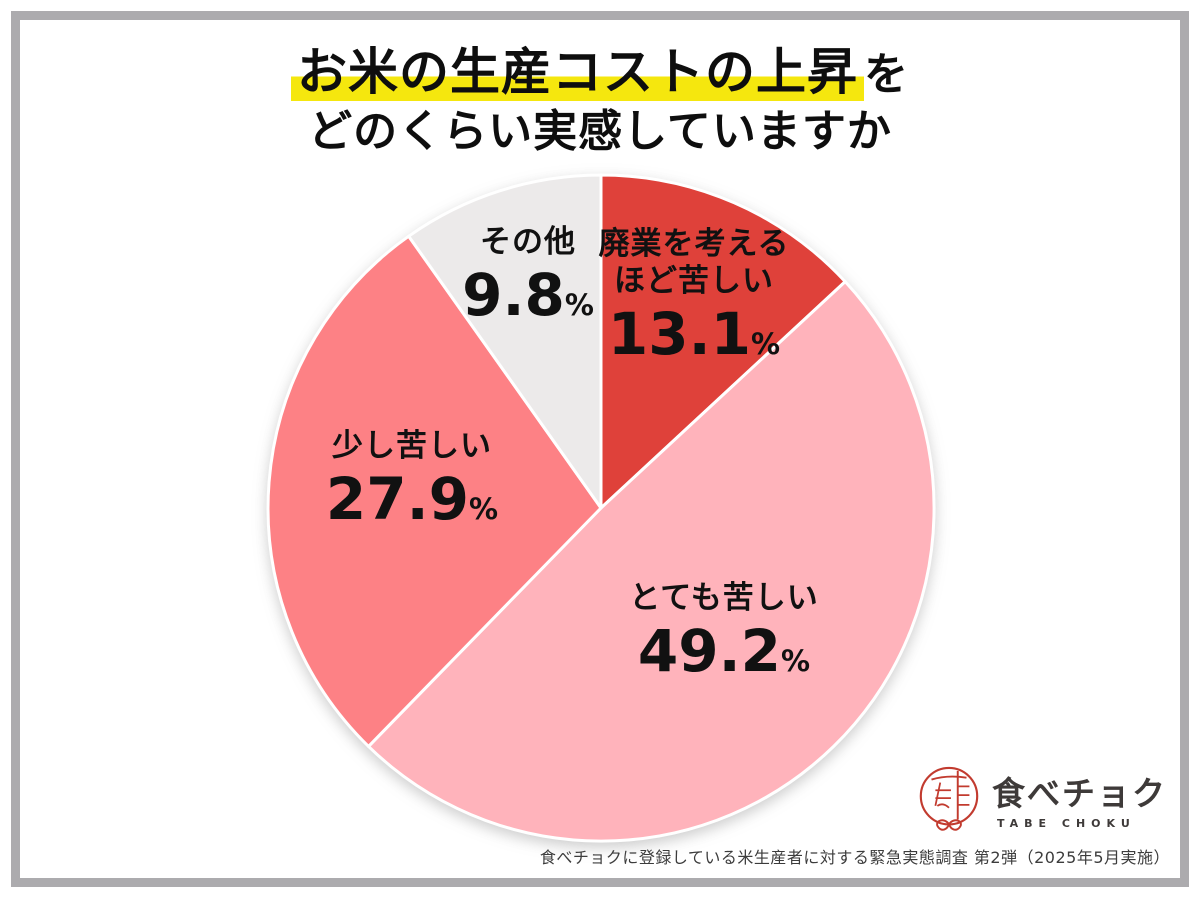 The image size is (1200, 898). I want to click on slice-value: 27.9%, so click(412, 499).